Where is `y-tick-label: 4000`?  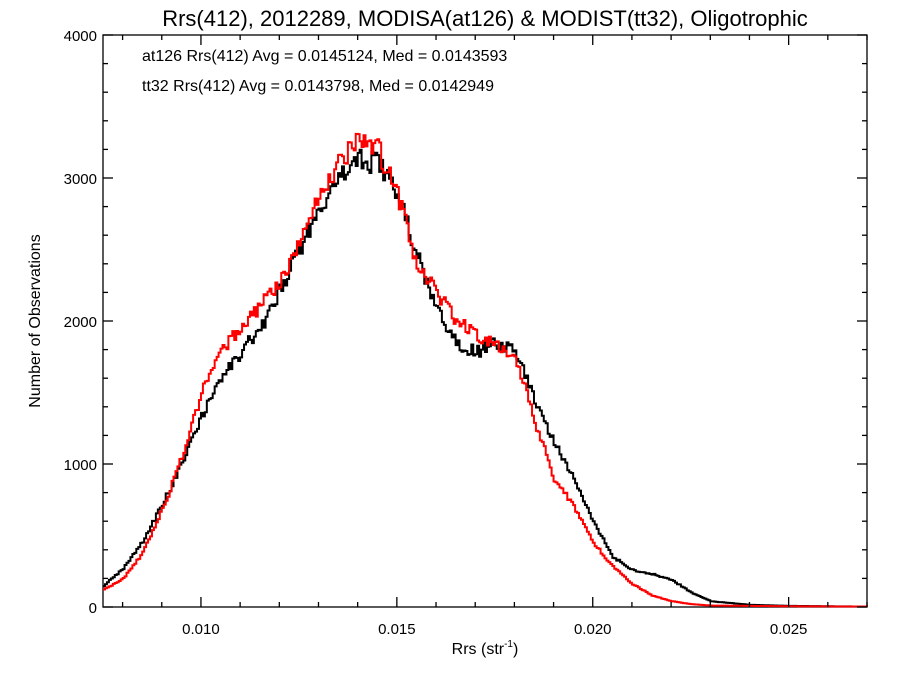
y-tick-label: 4000 is located at coordinates (80, 36).